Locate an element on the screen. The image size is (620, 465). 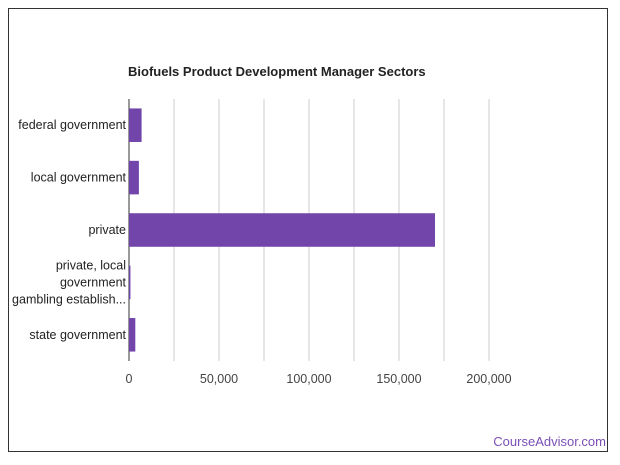
category-label: local government is located at coordinates (79, 178).